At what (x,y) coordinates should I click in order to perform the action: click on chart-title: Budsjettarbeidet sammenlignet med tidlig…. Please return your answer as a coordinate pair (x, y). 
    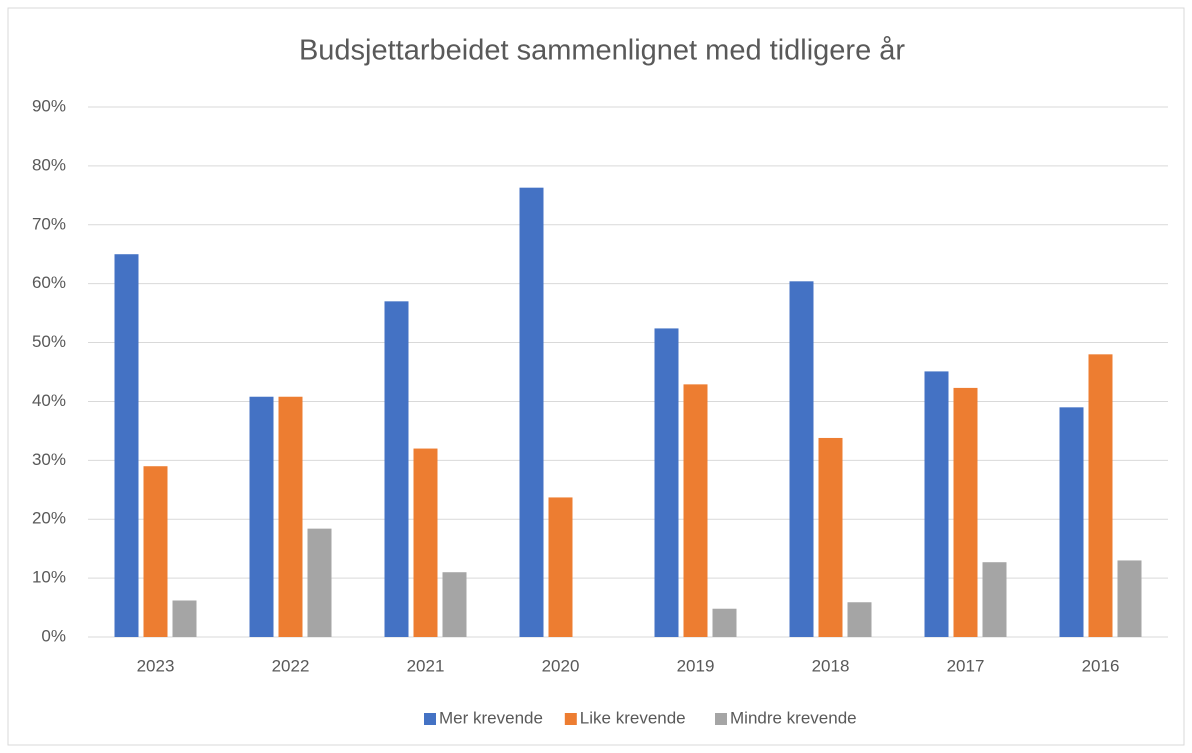
    Looking at the image, I should click on (602, 51).